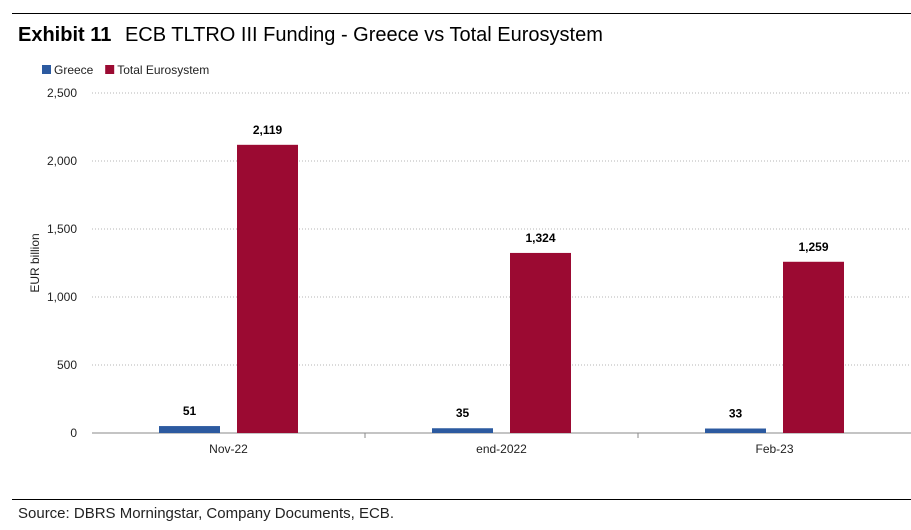 This screenshot has height=530, width=911. What do you see at coordinates (62, 297) in the screenshot?
I see `y-tick-label: 1,000` at bounding box center [62, 297].